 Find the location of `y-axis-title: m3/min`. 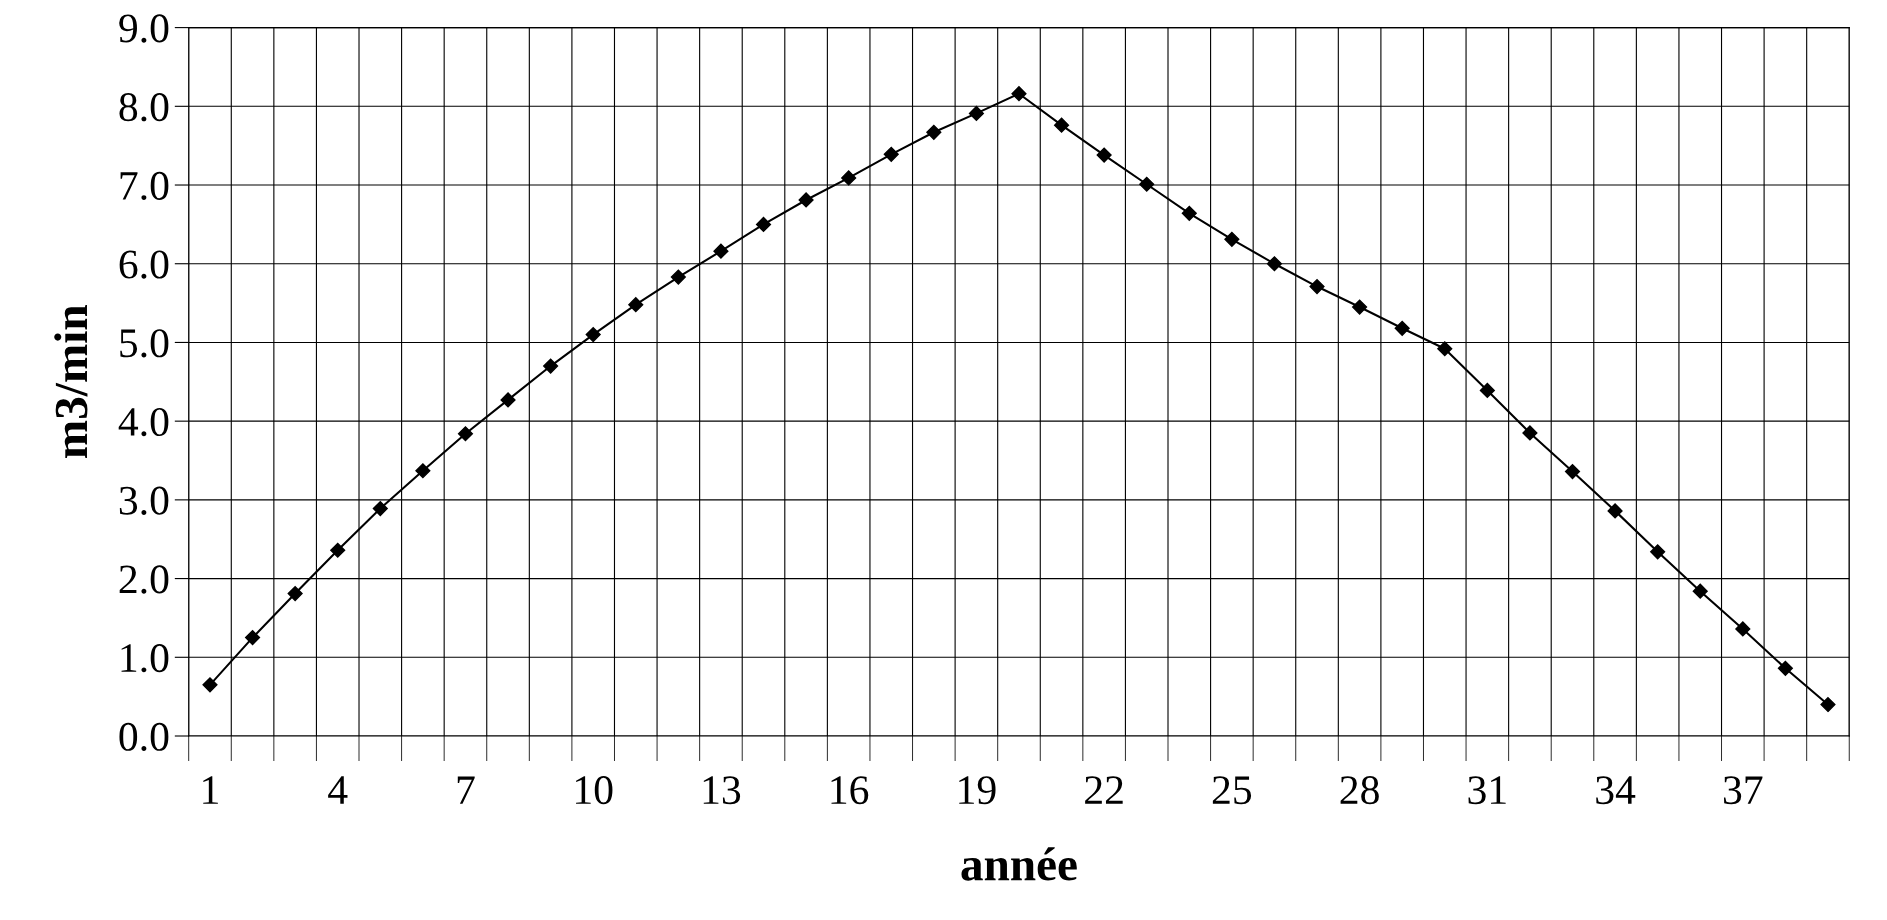

y-axis-title: m3/min is located at coordinates (71, 381).